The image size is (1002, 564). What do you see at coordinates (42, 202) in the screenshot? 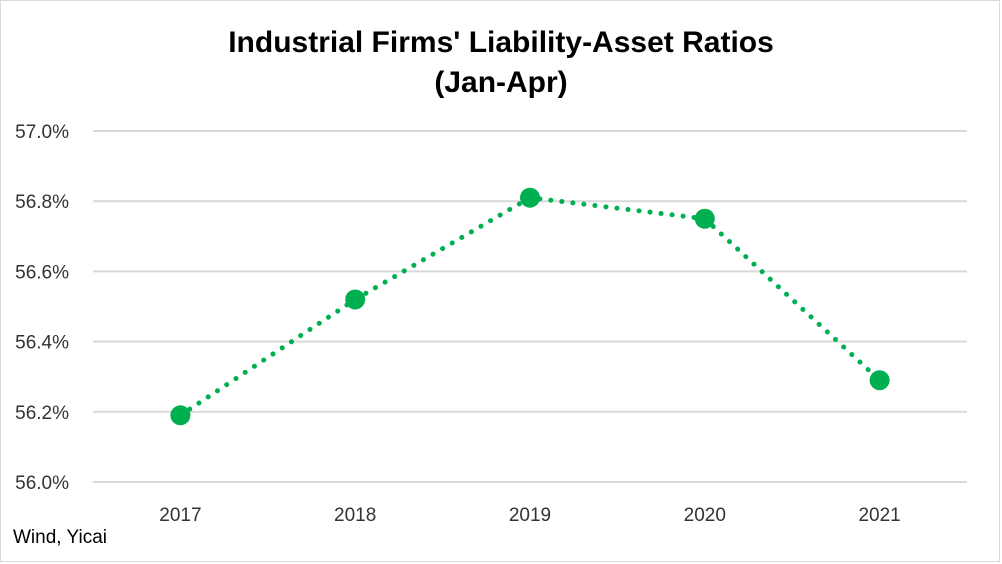
I see `y-tick-label: 56.8%` at bounding box center [42, 202].